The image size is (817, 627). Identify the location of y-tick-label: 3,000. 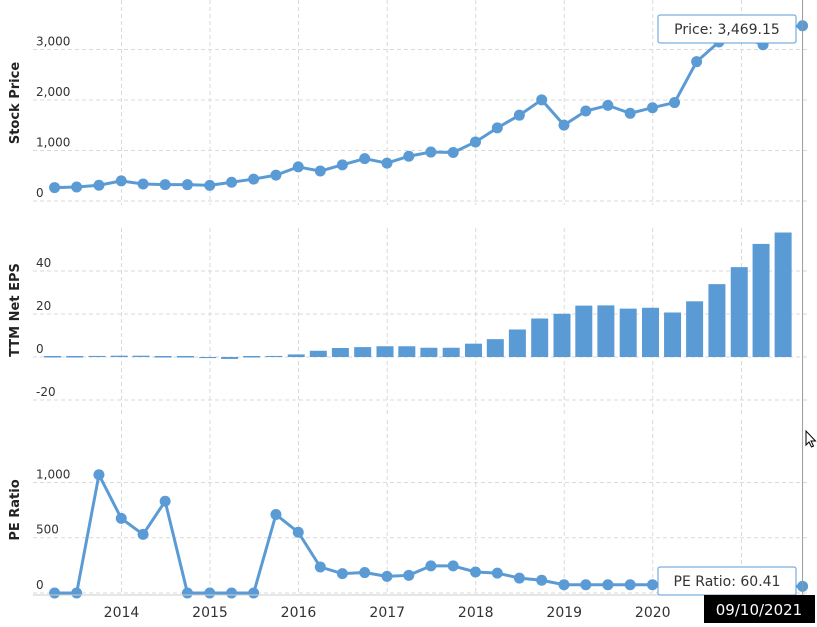
(53, 41).